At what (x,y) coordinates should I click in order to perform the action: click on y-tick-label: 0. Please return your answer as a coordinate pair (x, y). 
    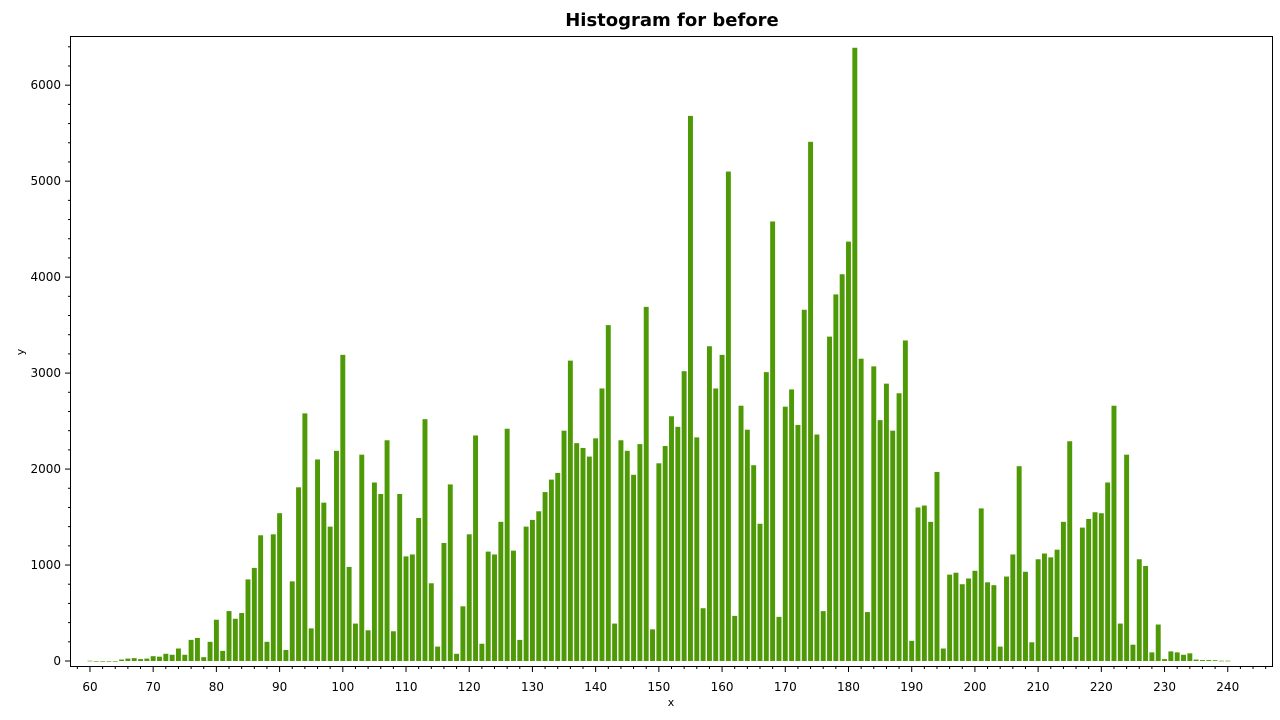
    Looking at the image, I should click on (57, 661).